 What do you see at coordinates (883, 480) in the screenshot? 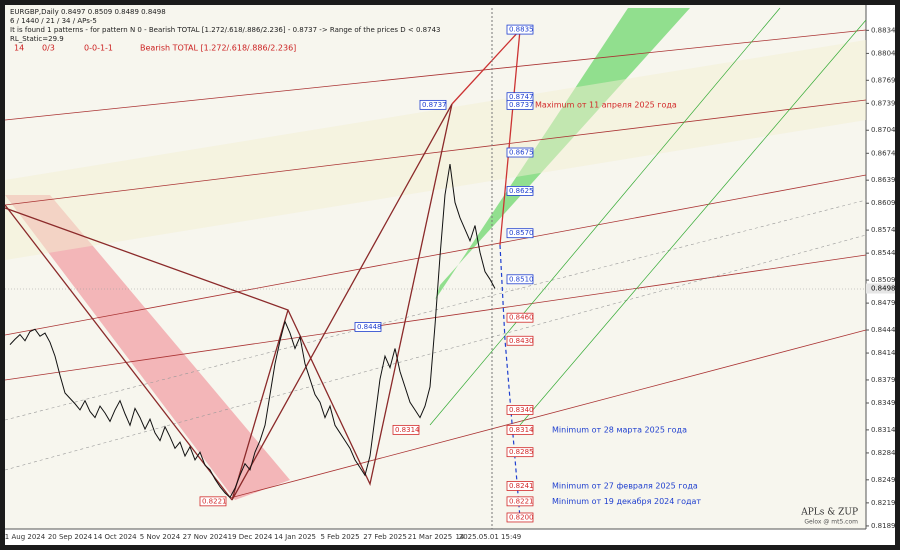
I see `y-tick-label: 0.8249` at bounding box center [883, 480].